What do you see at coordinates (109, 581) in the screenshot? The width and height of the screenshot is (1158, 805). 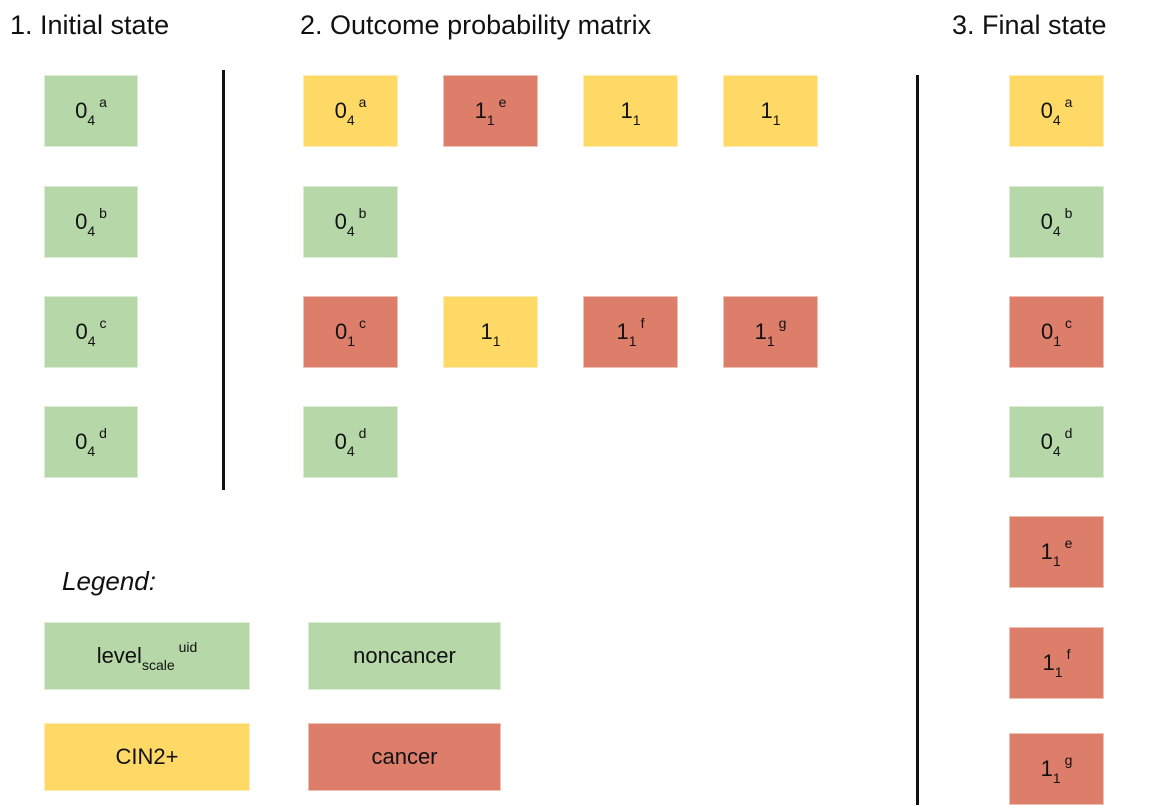 I see `legend-title: Legend:` at bounding box center [109, 581].